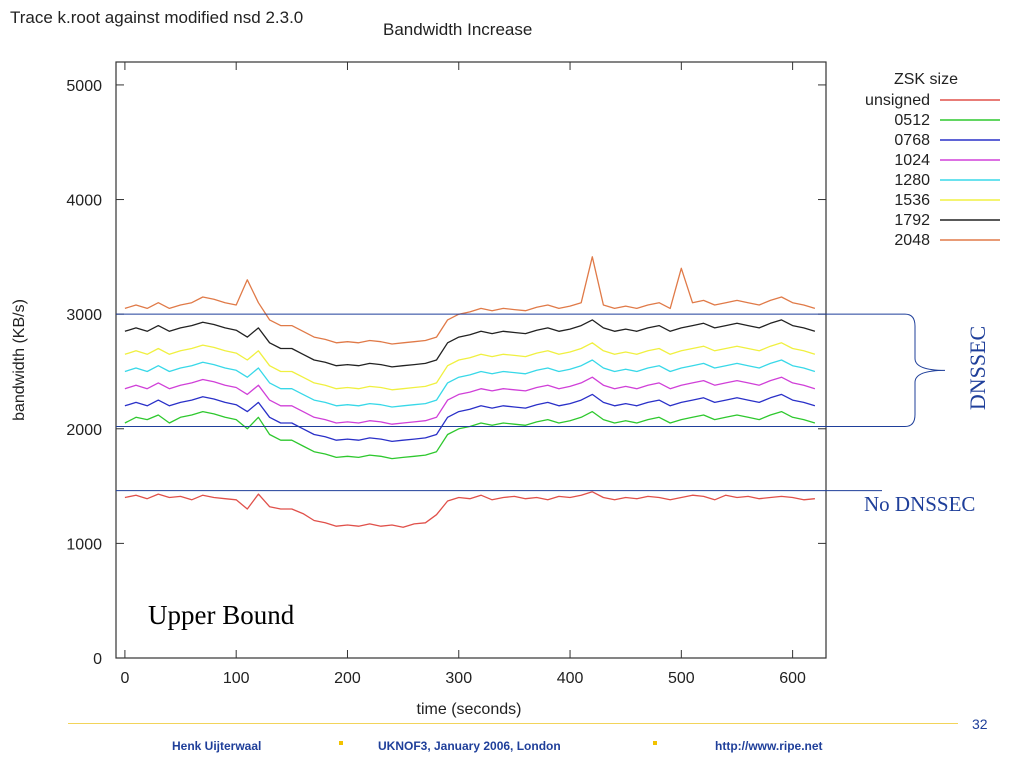 The image size is (1024, 768). What do you see at coordinates (97, 659) in the screenshot?
I see `y-tick-label: 0` at bounding box center [97, 659].